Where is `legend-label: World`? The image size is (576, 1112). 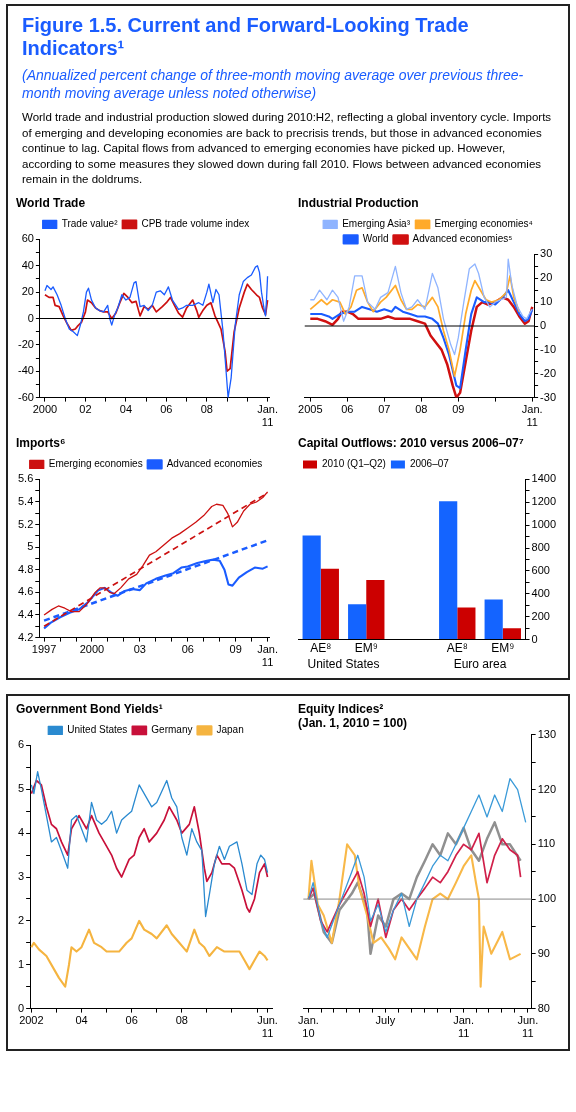
legend-label: World is located at coordinates (375, 239).